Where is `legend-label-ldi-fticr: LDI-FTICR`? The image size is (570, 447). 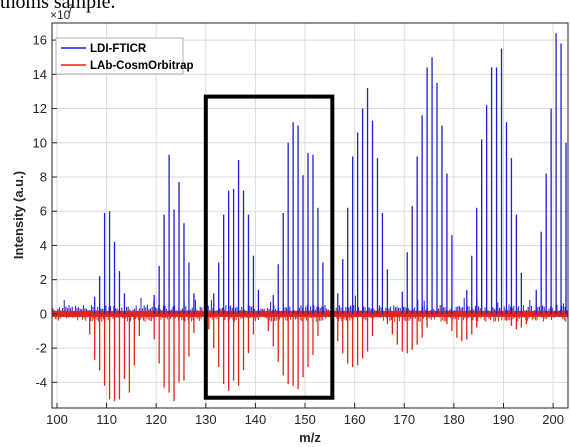
legend-label-ldi-fticr: LDI-FTICR is located at coordinates (118, 49).